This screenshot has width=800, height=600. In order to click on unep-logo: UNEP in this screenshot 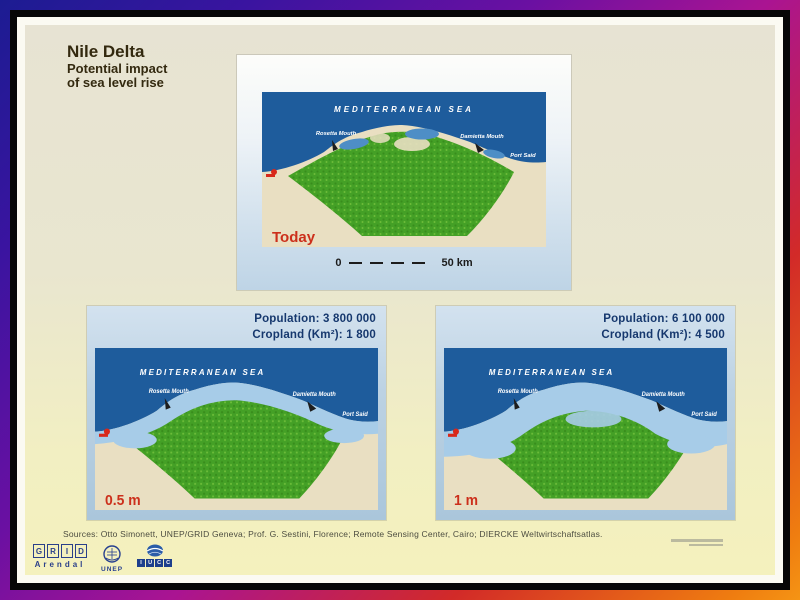, I will do `click(112, 558)`.